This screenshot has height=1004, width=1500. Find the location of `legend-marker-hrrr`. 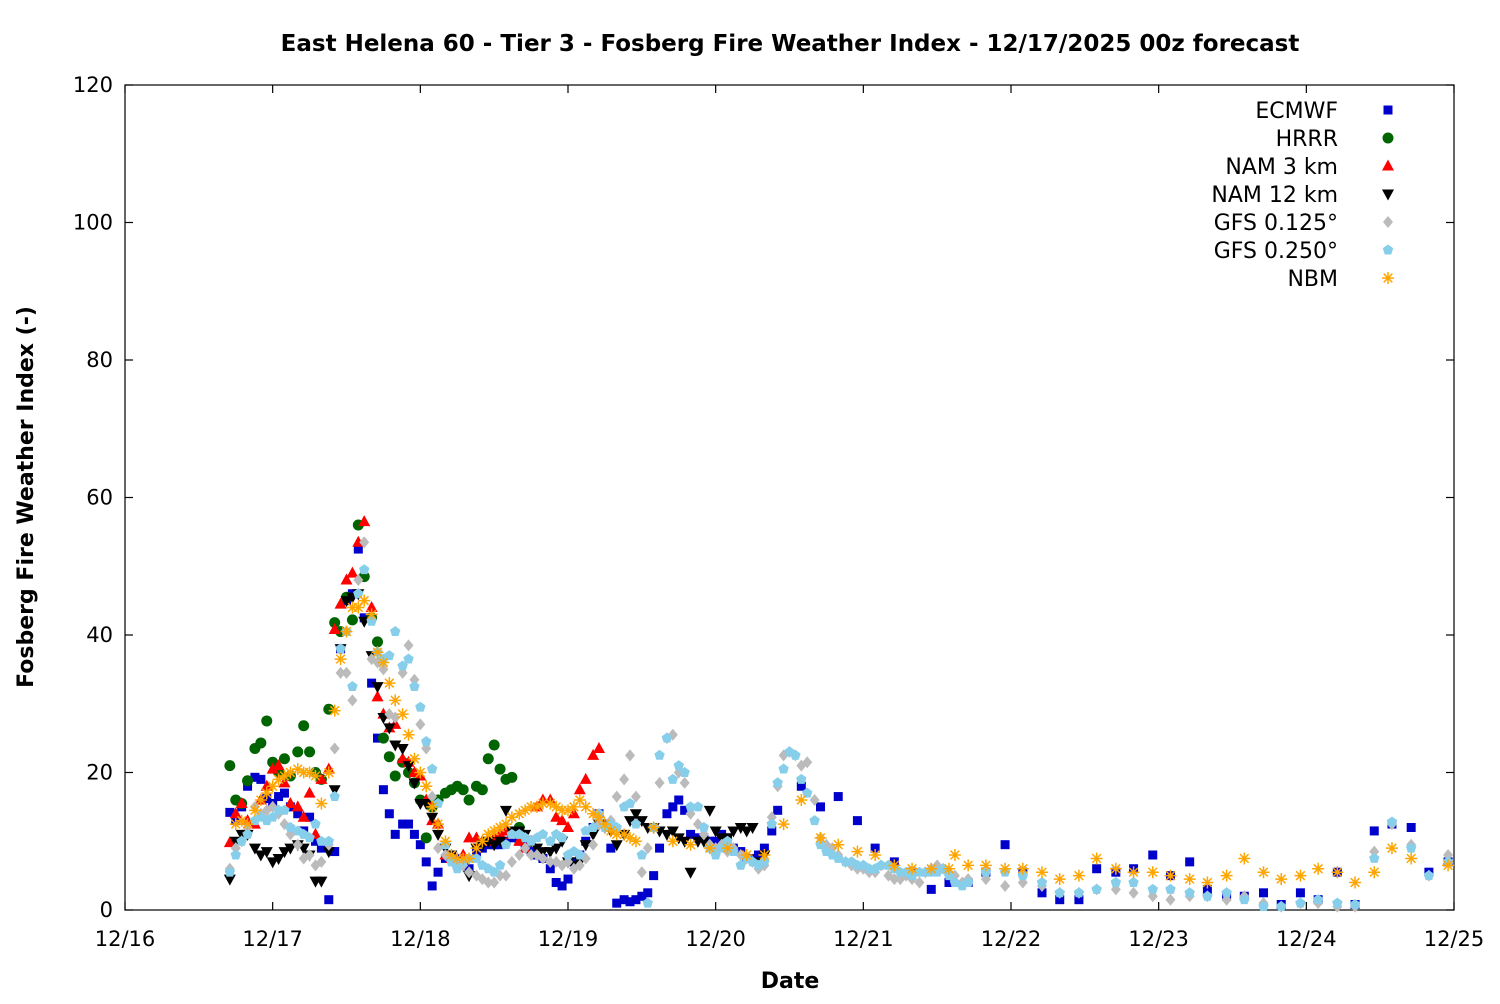

legend-marker-hrrr is located at coordinates (1388, 138).